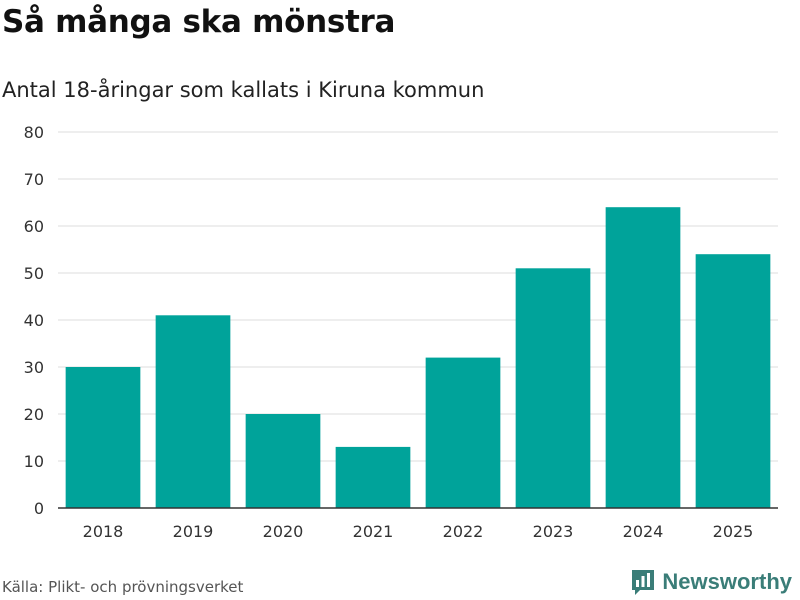 The width and height of the screenshot is (800, 600). Describe the element at coordinates (643, 531) in the screenshot. I see `x-tick-label: 2024` at that location.